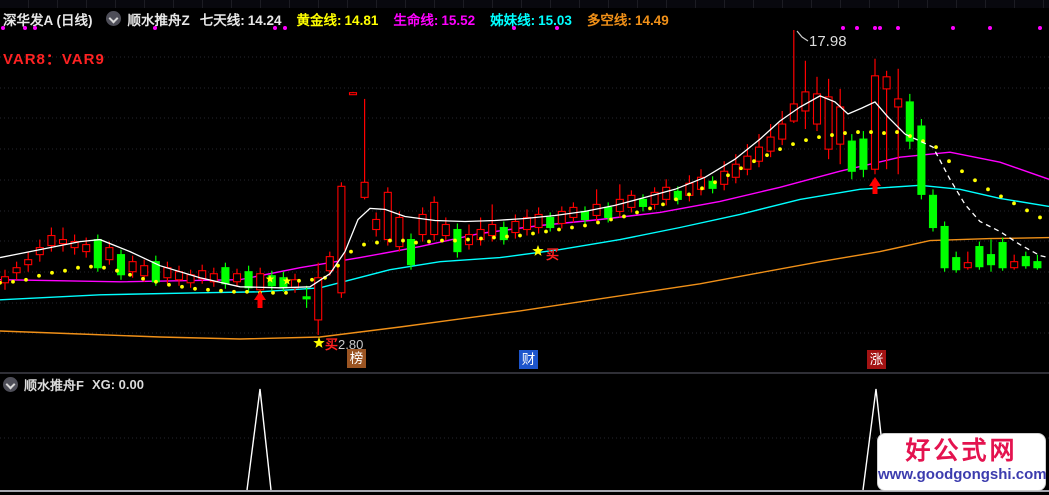 This screenshot has width=1049, height=495. What do you see at coordinates (651, 20) in the screenshot?
I see `field-value: 14.49` at bounding box center [651, 20].